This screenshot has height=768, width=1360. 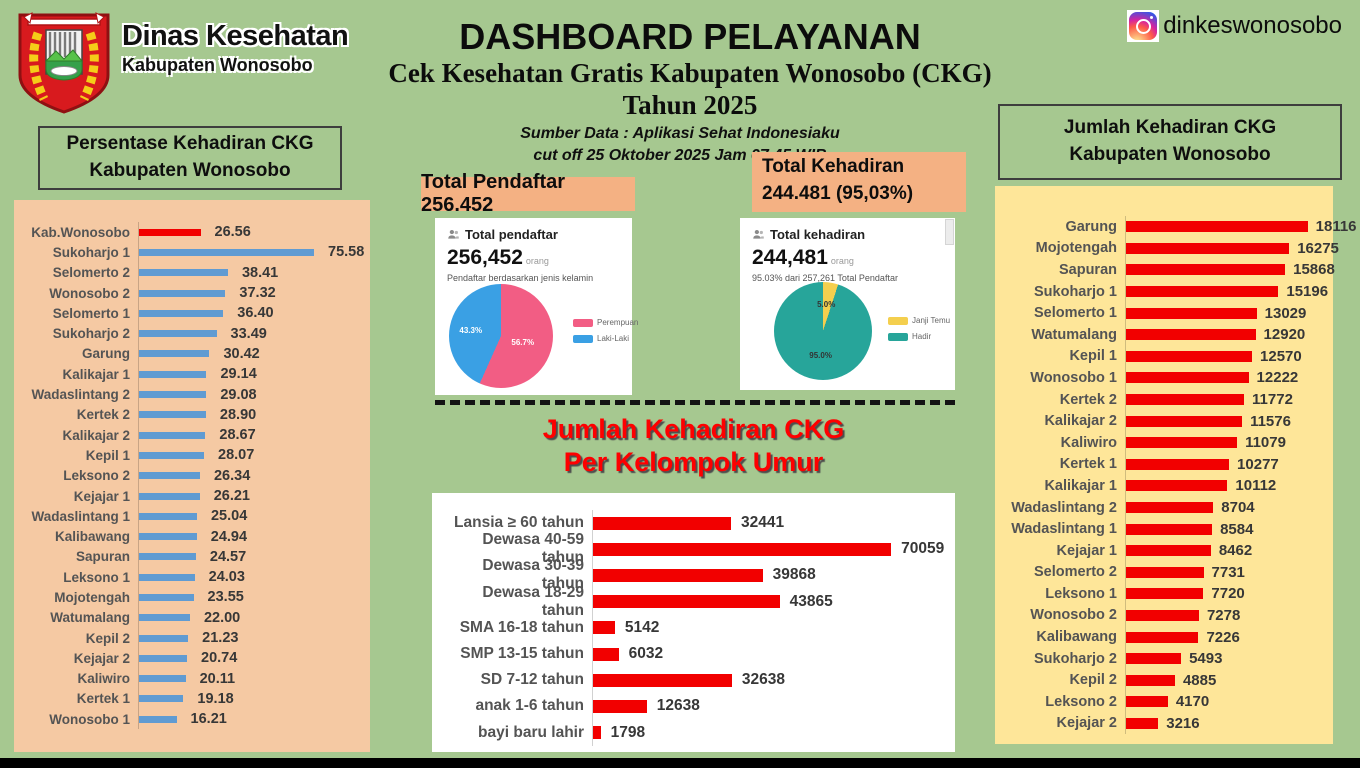 I want to click on bar-track: 4170, so click(x=1226, y=702).